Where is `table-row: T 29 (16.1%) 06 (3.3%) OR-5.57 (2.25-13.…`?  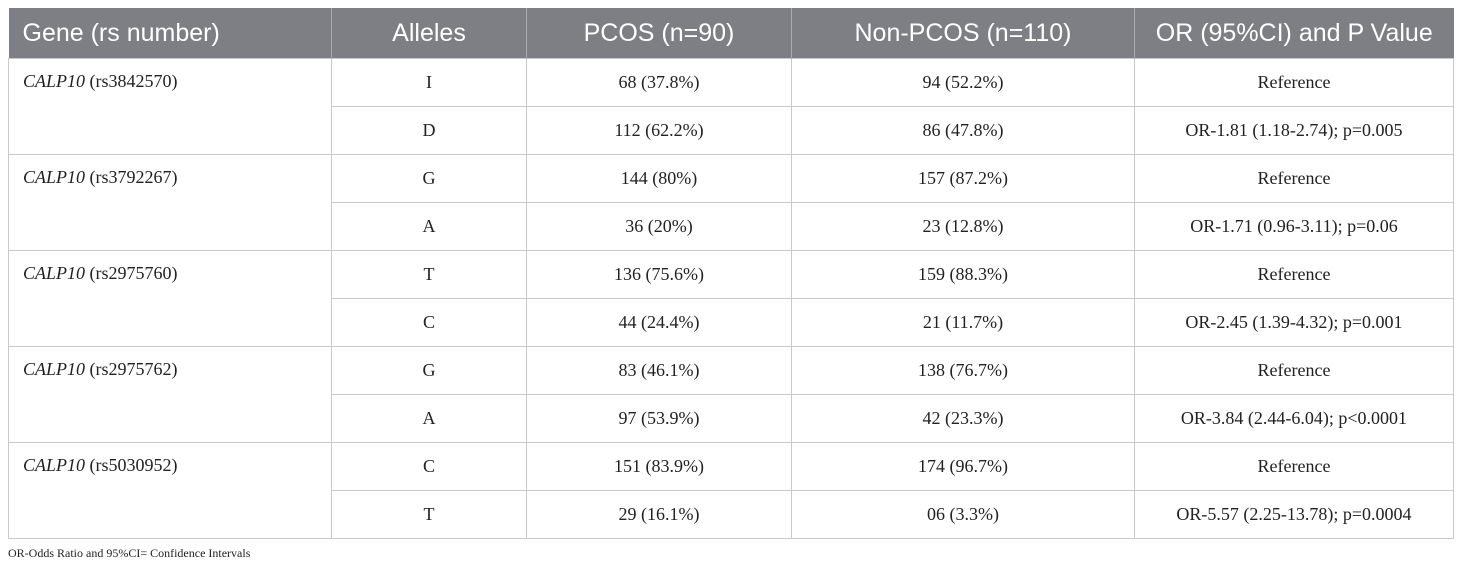
table-row: T 29 (16.1%) 06 (3.3%) OR-5.57 (2.25-13.… is located at coordinates (731, 514).